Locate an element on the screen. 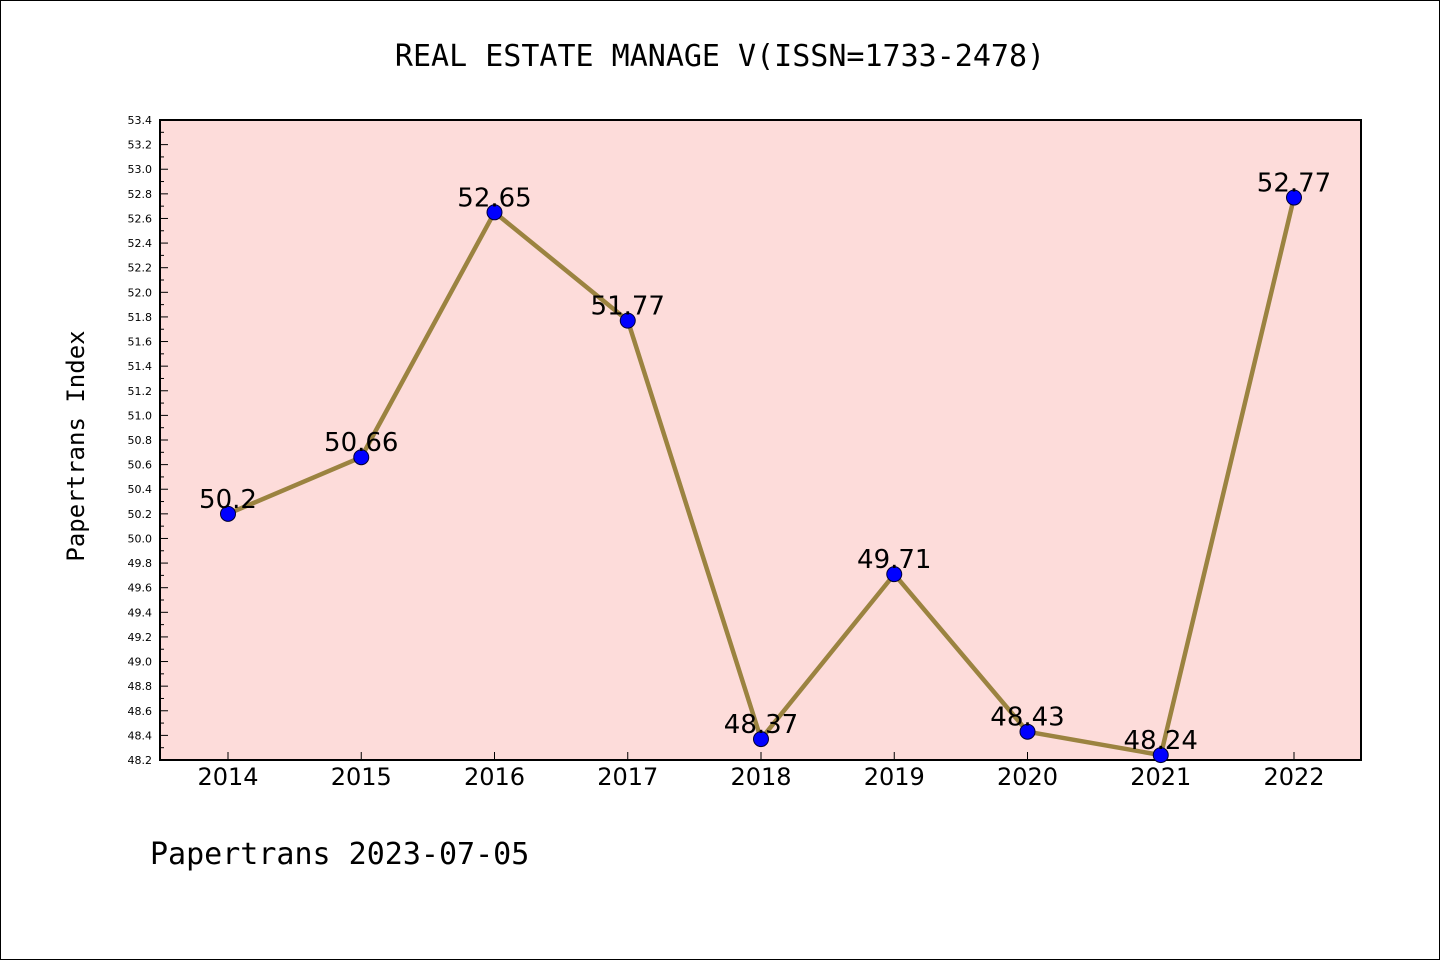 The width and height of the screenshot is (1440, 960). y-tick-label: 50.4 is located at coordinates (140, 489).